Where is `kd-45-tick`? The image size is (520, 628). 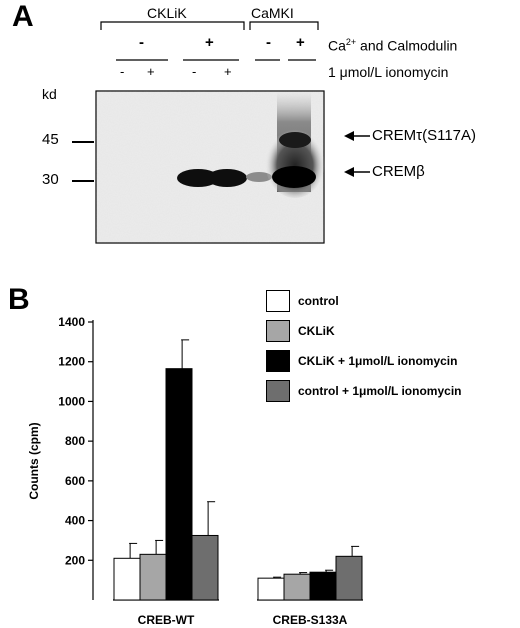
kd-45-tick is located at coordinates (83, 142).